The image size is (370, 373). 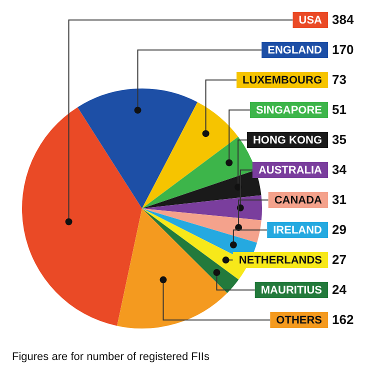 I want to click on data-label: 24, so click(x=340, y=290).